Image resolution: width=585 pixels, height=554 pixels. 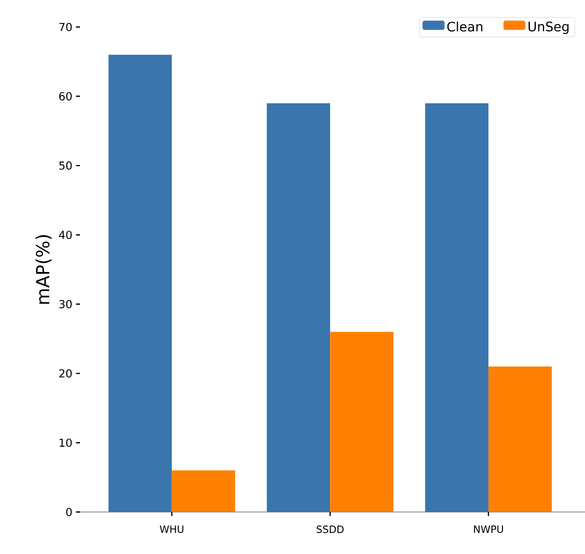 I want to click on y-tick-label: 20, so click(x=65, y=373).